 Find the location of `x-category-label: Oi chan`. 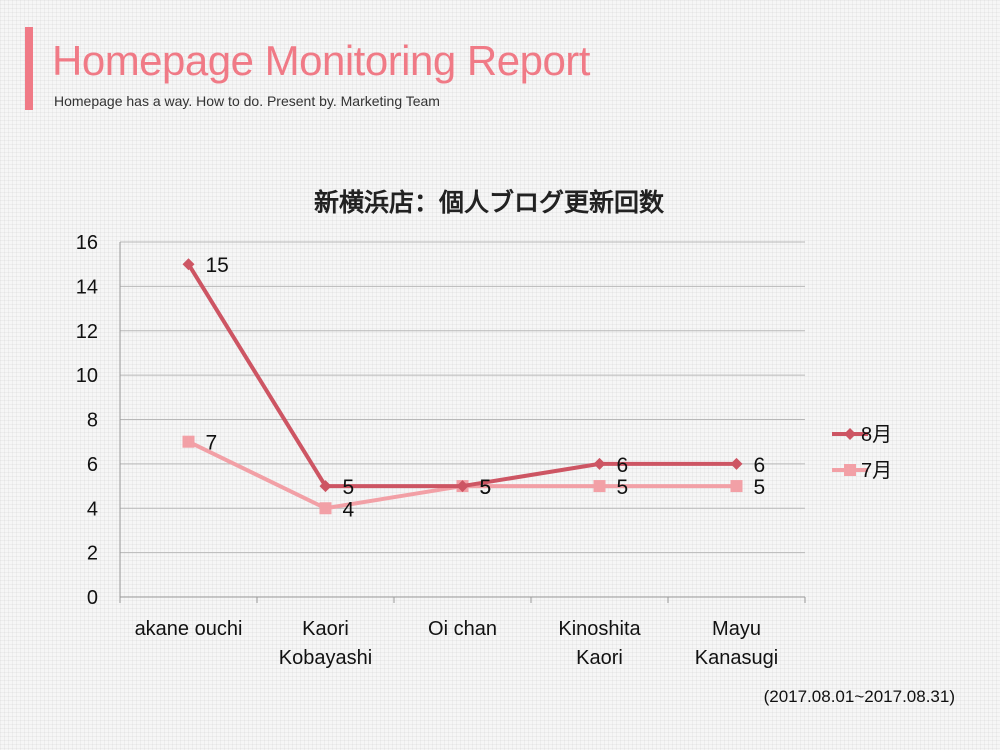

x-category-label: Oi chan is located at coordinates (462, 629).